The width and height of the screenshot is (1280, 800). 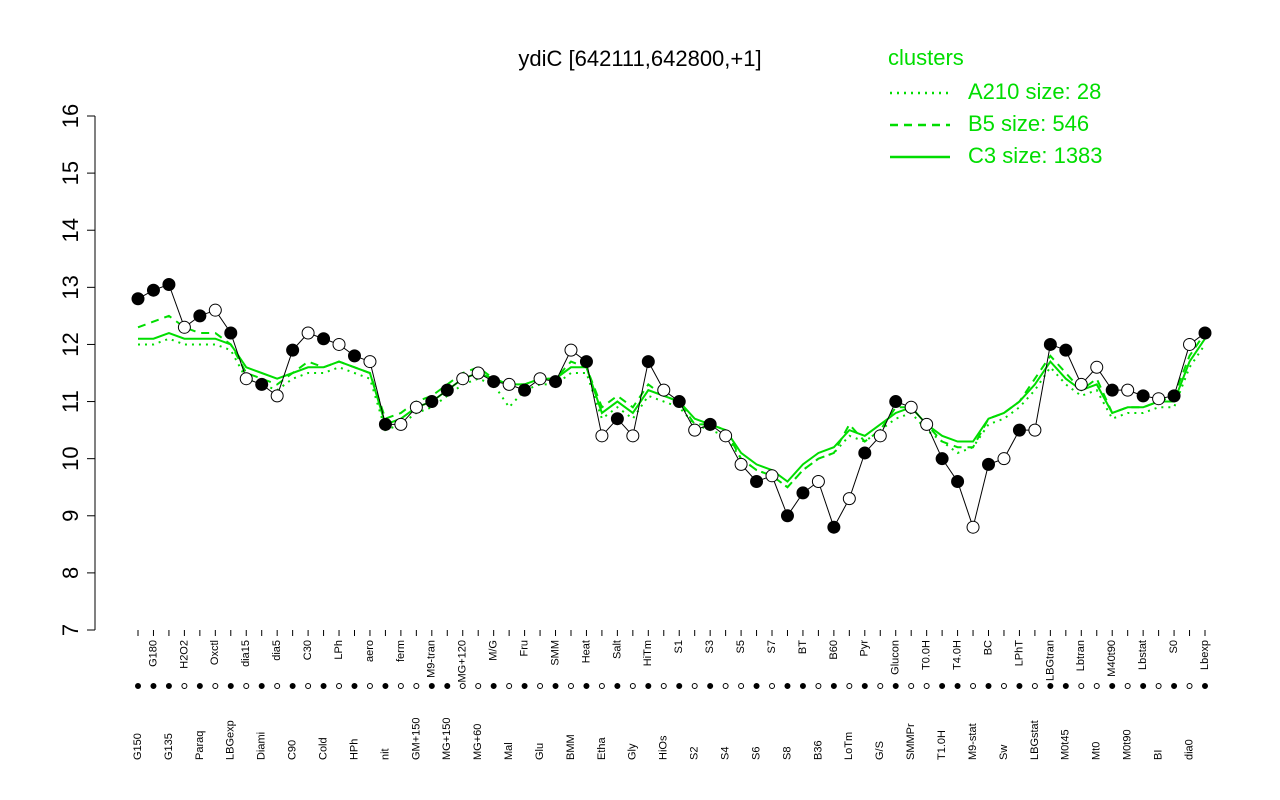 I want to click on x-tick-label: HPh, so click(x=354, y=749).